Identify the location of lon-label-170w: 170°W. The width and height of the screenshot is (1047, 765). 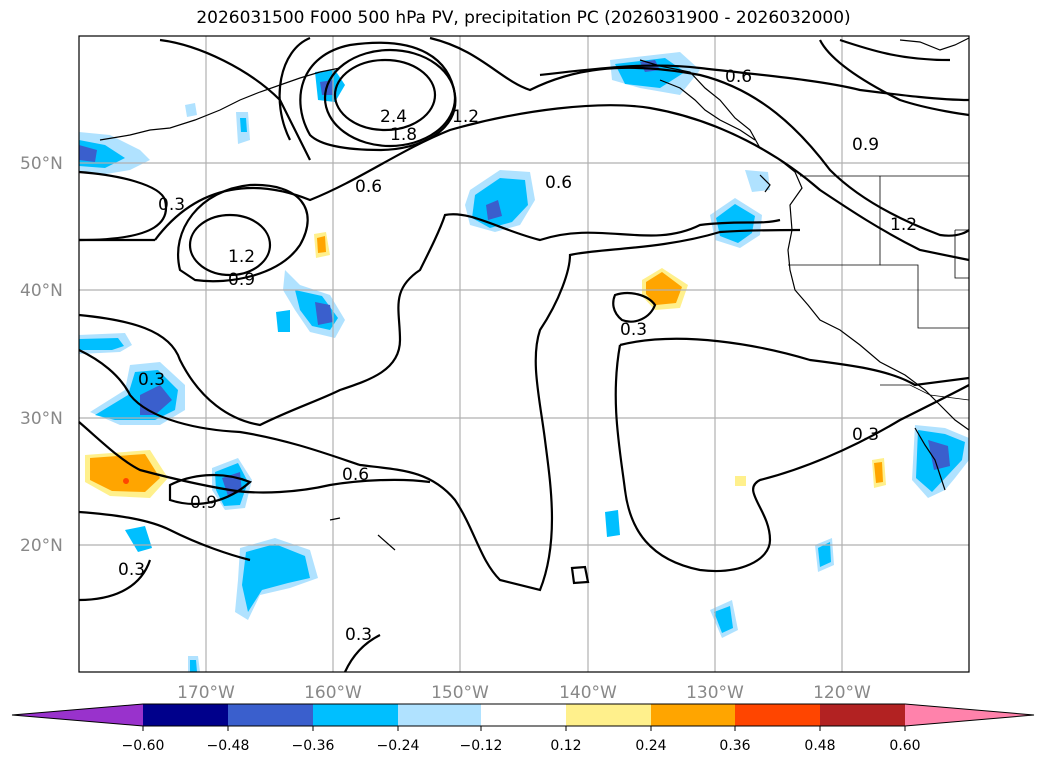
(206, 693).